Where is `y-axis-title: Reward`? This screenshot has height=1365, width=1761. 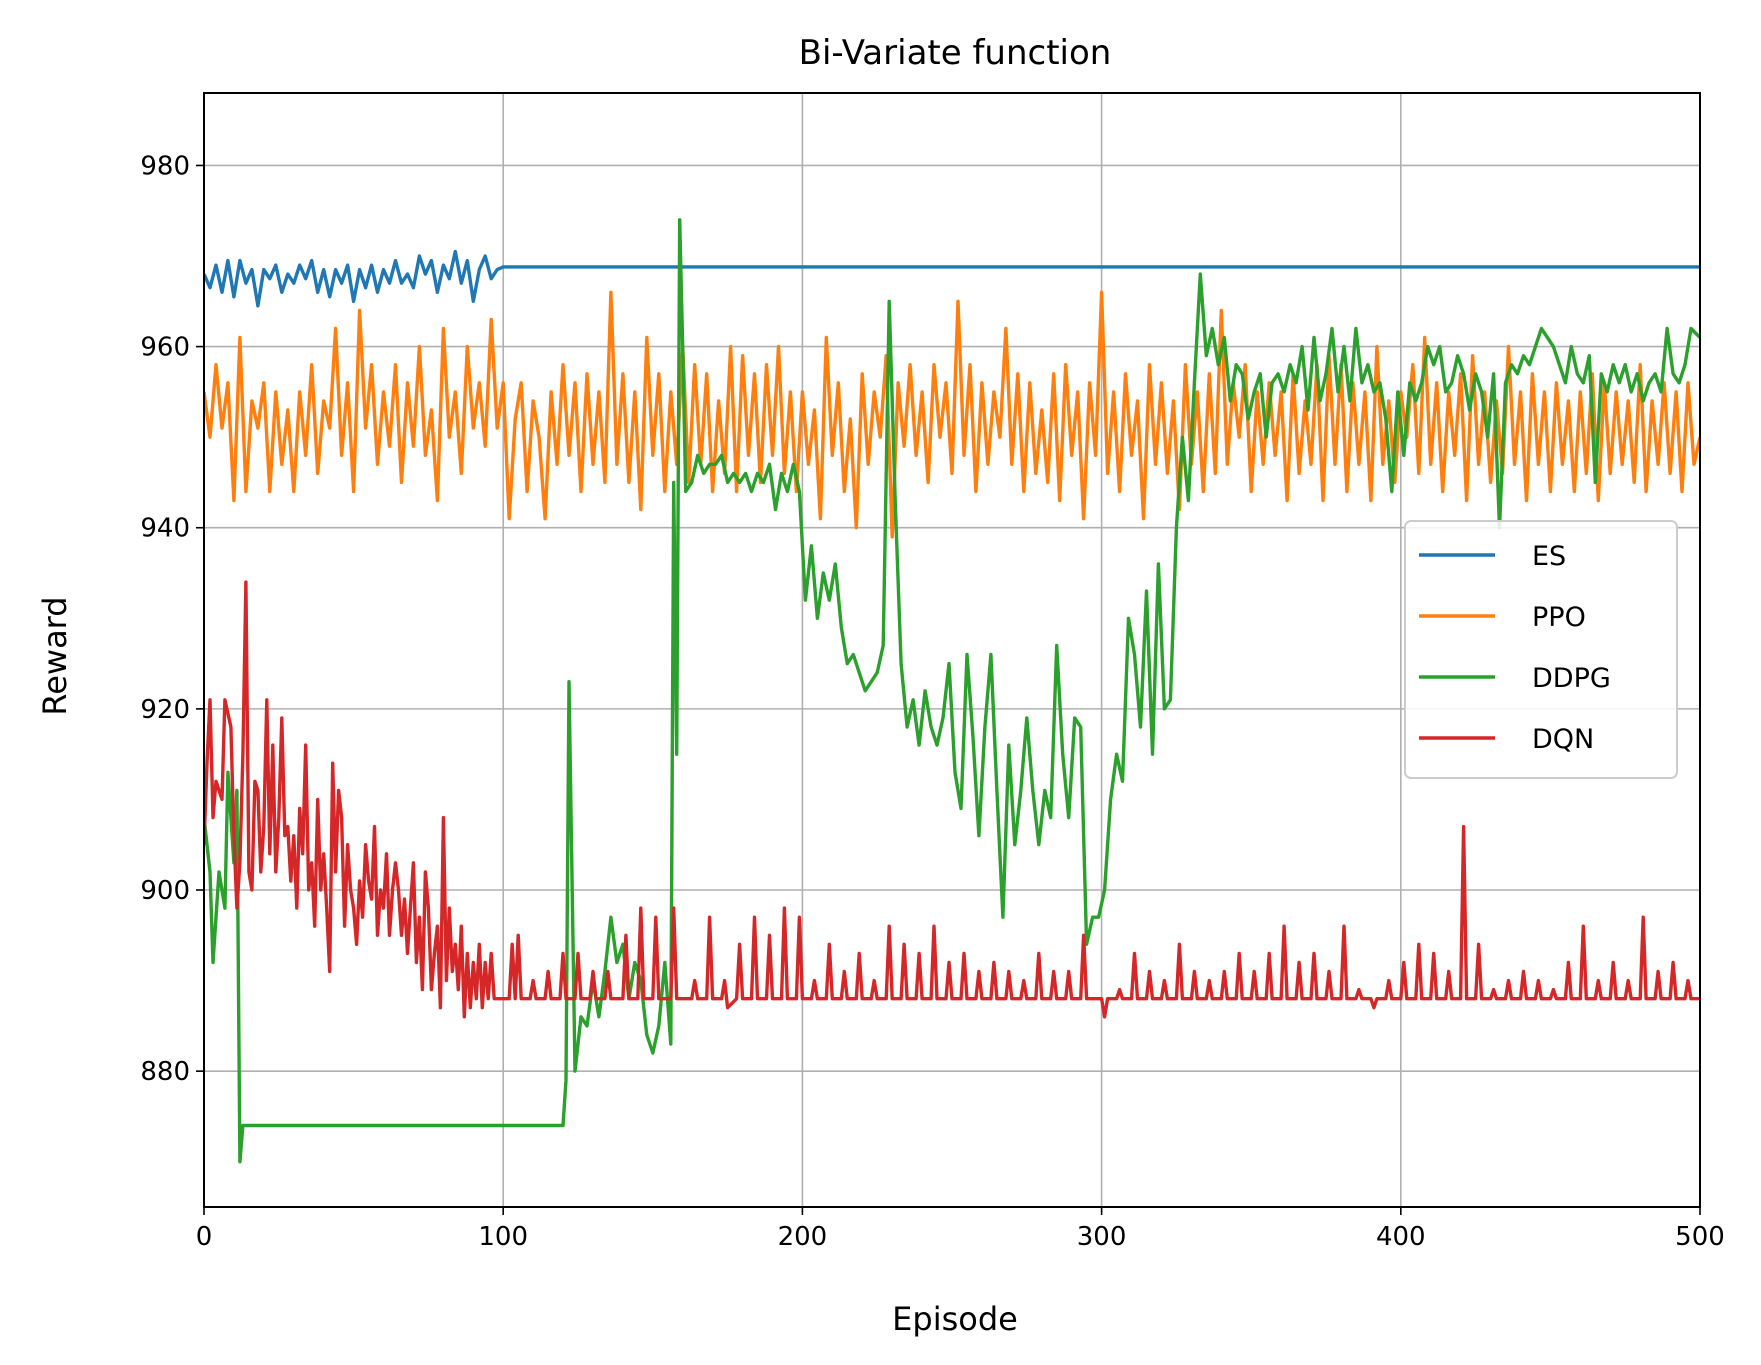
y-axis-title: Reward is located at coordinates (55, 655).